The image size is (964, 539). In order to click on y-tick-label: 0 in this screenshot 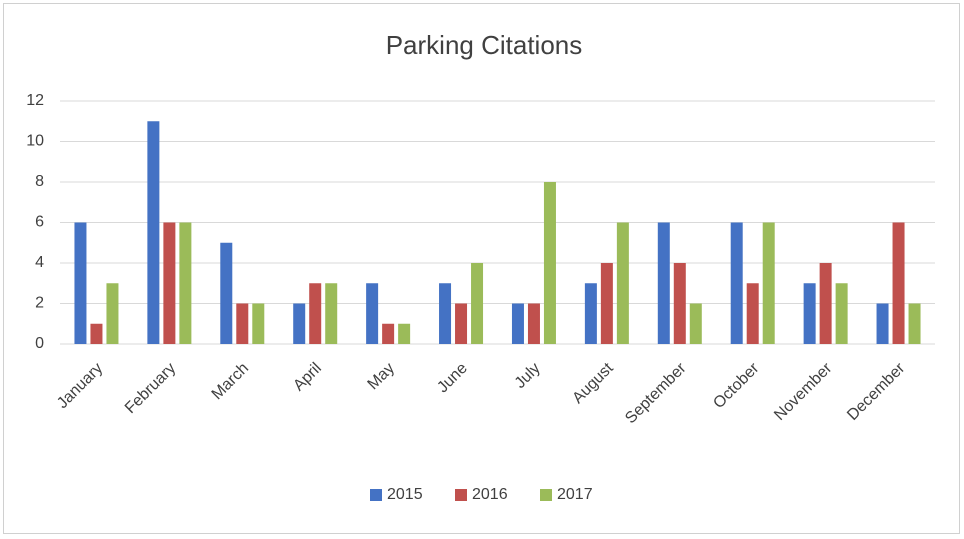, I will do `click(39, 343)`.